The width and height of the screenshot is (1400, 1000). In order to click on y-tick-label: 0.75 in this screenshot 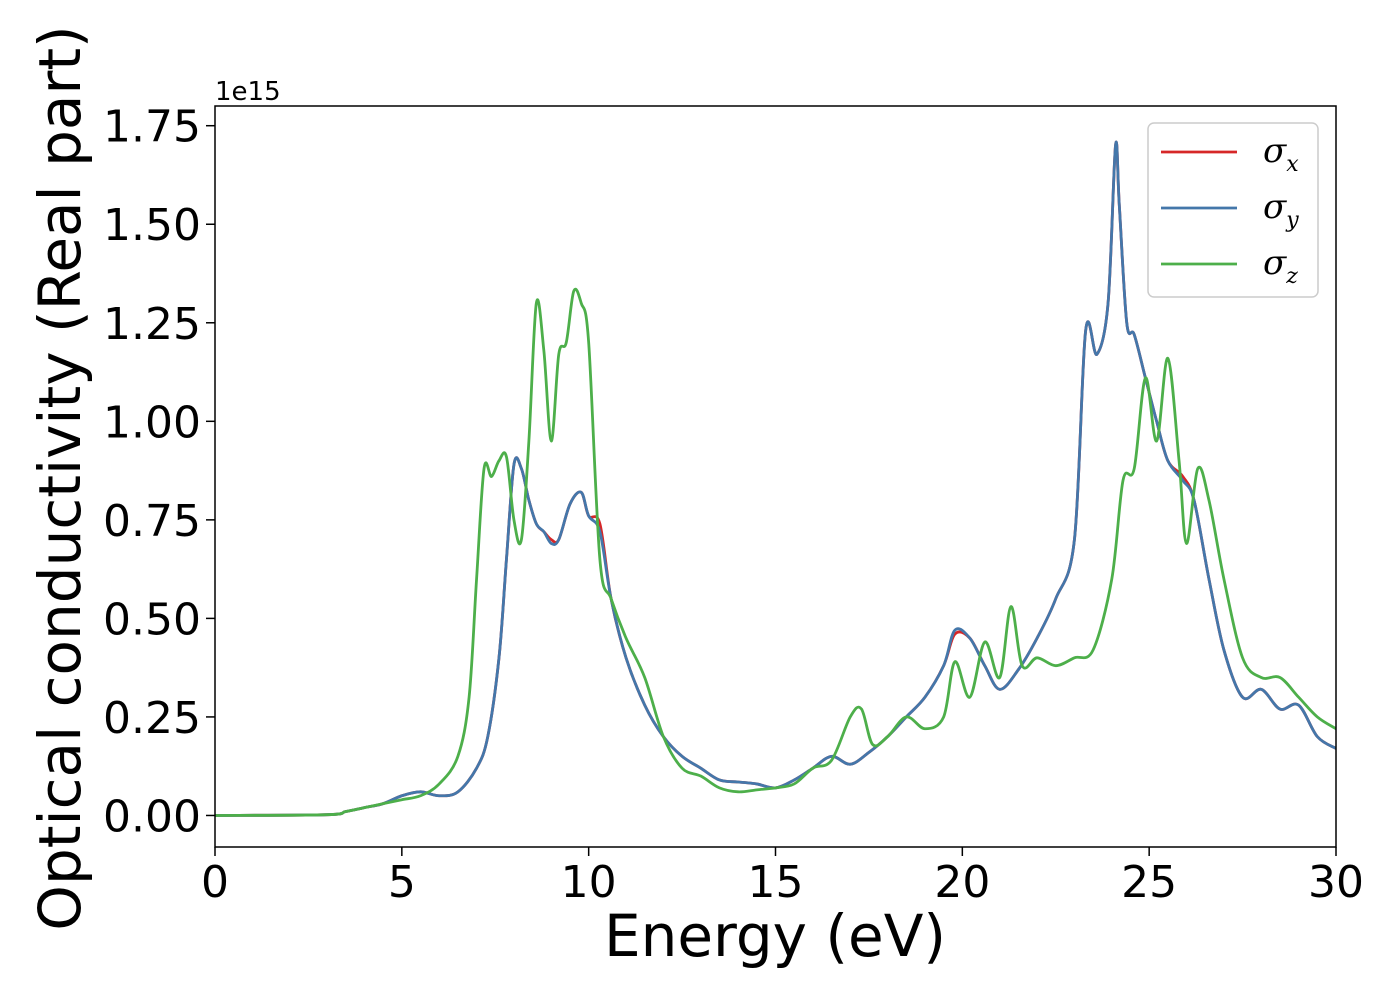, I will do `click(152, 521)`.